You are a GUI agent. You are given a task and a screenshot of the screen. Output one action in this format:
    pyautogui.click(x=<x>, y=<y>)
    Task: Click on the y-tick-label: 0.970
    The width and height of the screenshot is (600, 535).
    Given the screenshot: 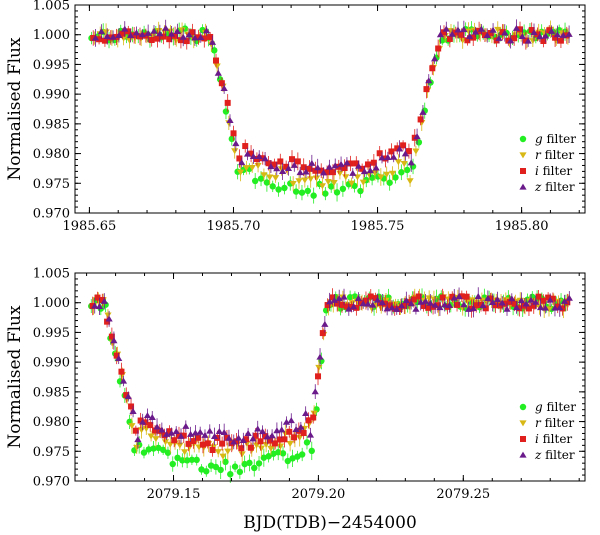 What is the action you would take?
    pyautogui.click(x=51, y=214)
    